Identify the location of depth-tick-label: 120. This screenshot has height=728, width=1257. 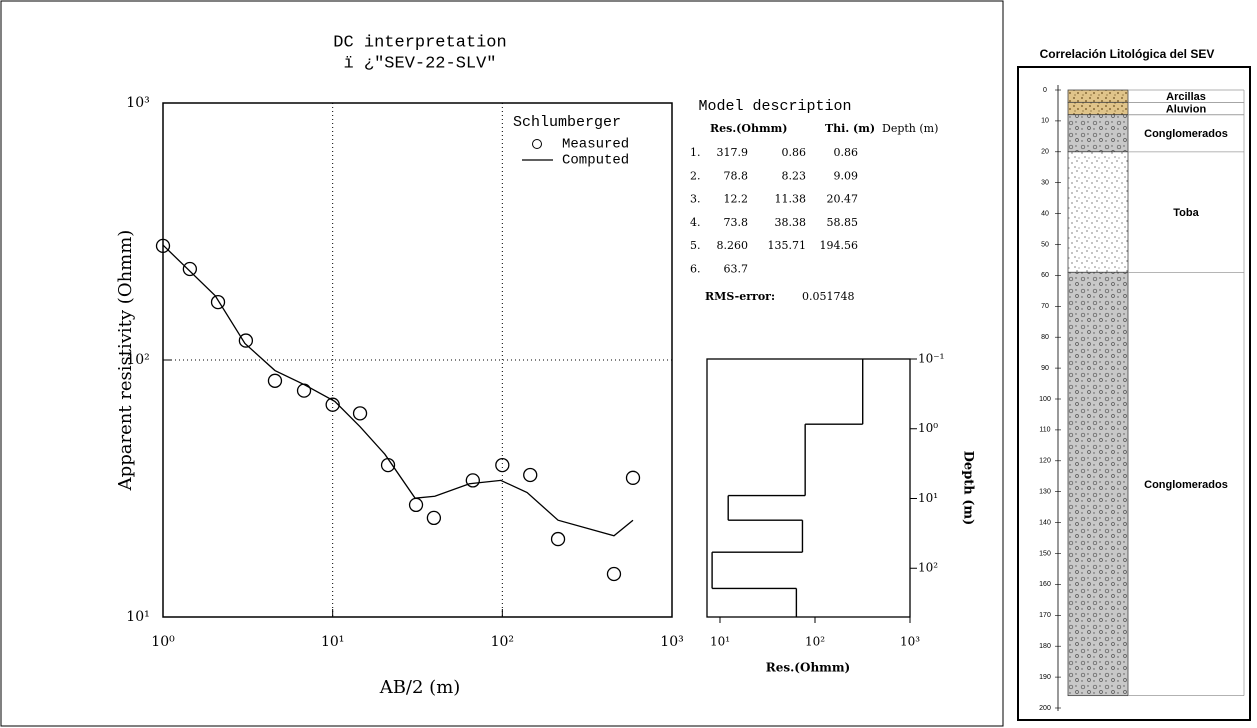
(1045, 461).